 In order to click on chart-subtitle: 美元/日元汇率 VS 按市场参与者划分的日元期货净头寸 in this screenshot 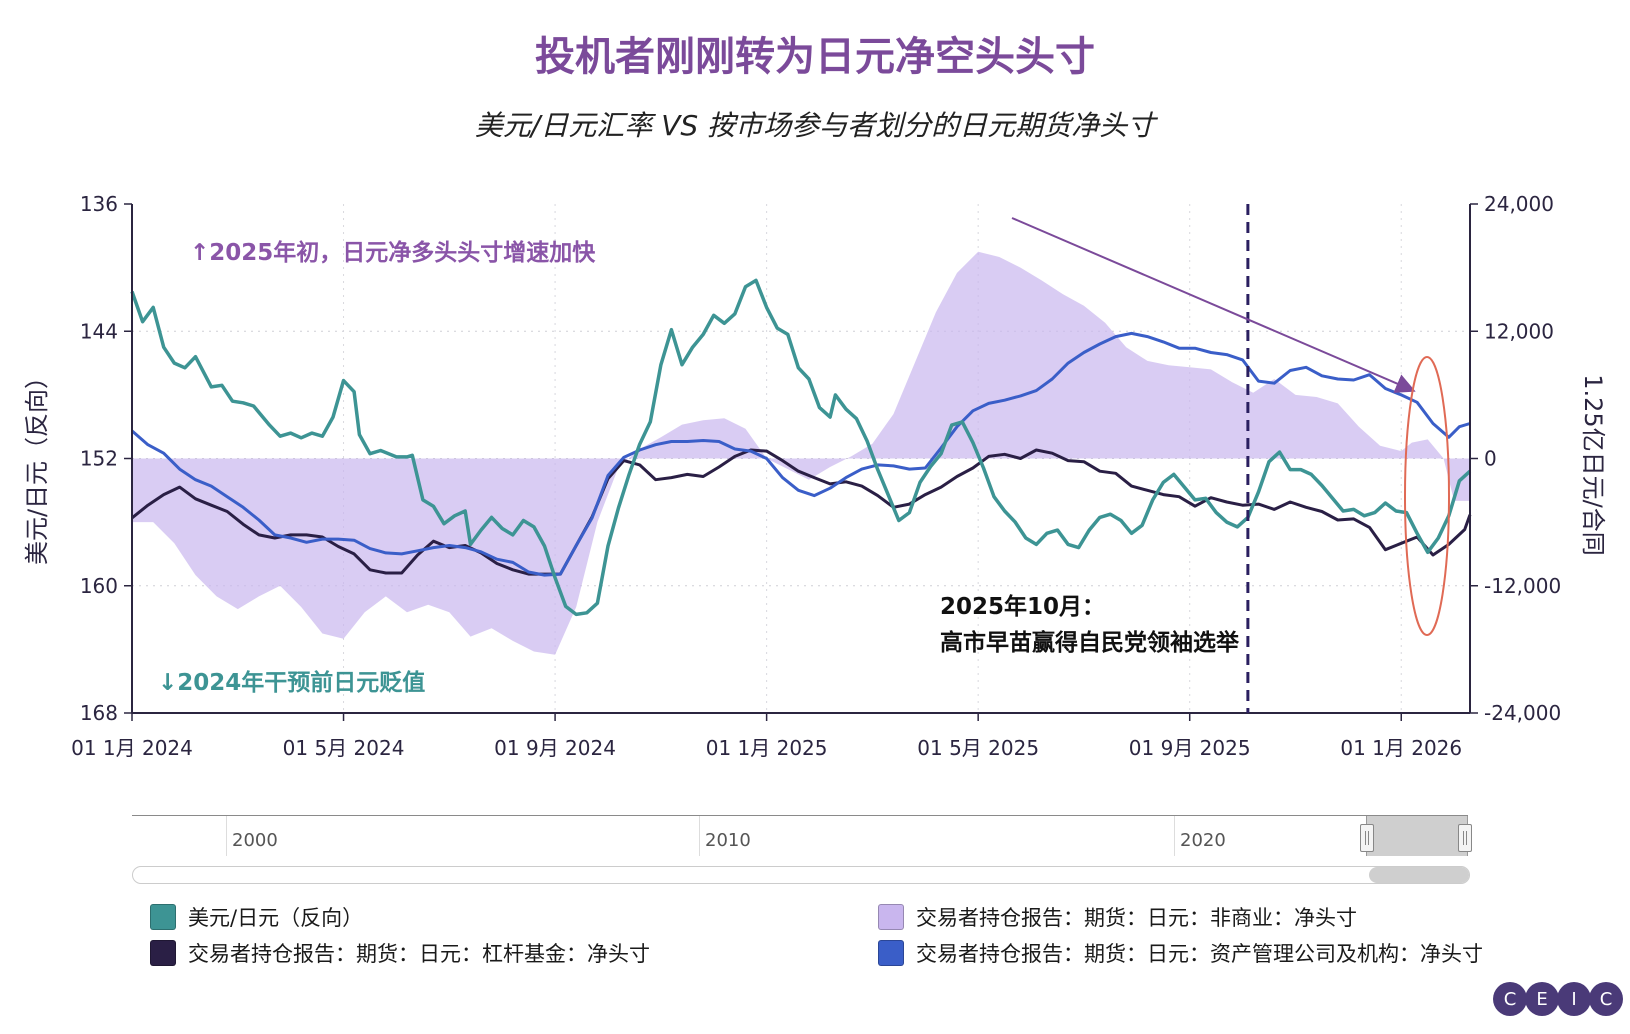, I will do `click(815, 125)`.